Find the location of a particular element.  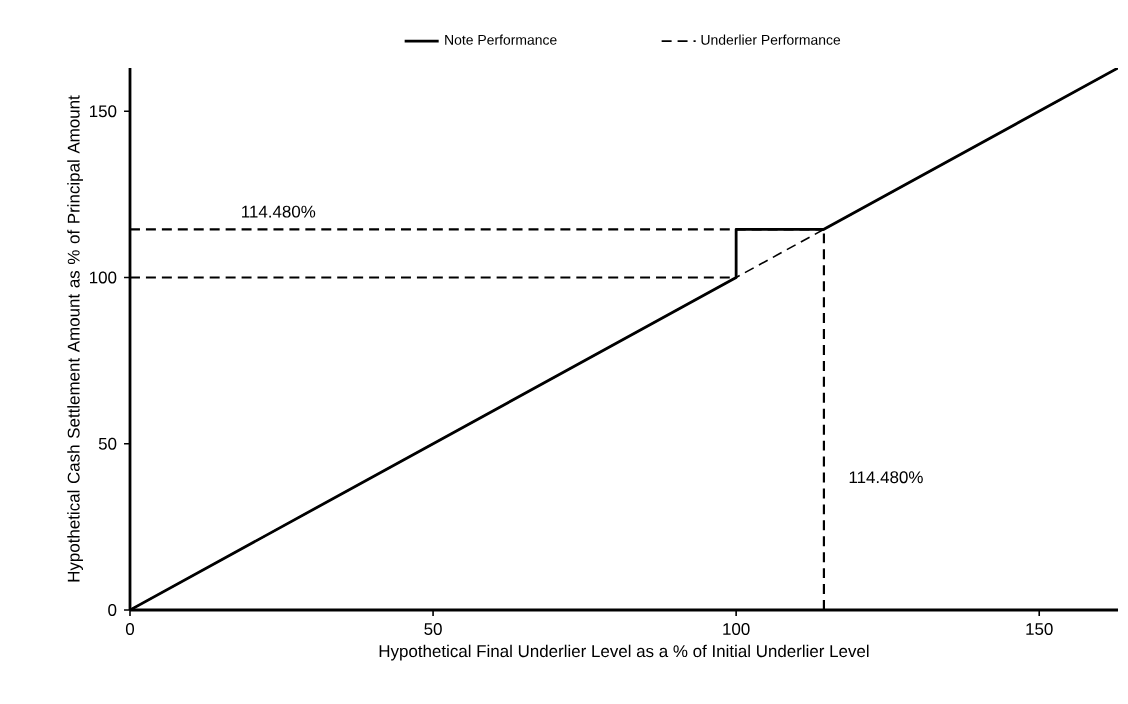

x-axis-title: Hypothetical Final Underlier Level as a % of Initial Underlier Level is located at coordinates (624, 652).